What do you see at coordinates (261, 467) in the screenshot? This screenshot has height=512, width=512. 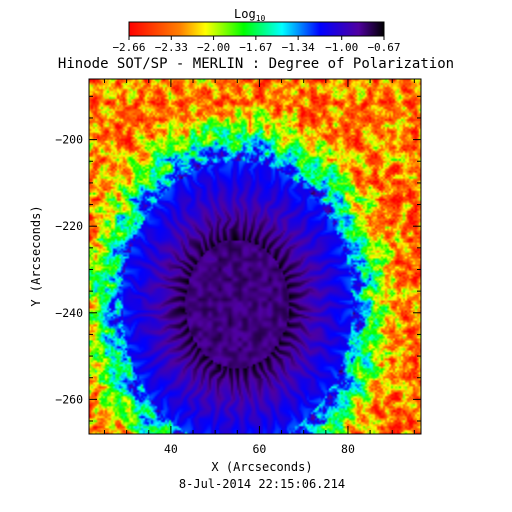 I see `x-axis-label: X (Arcseconds)` at bounding box center [261, 467].